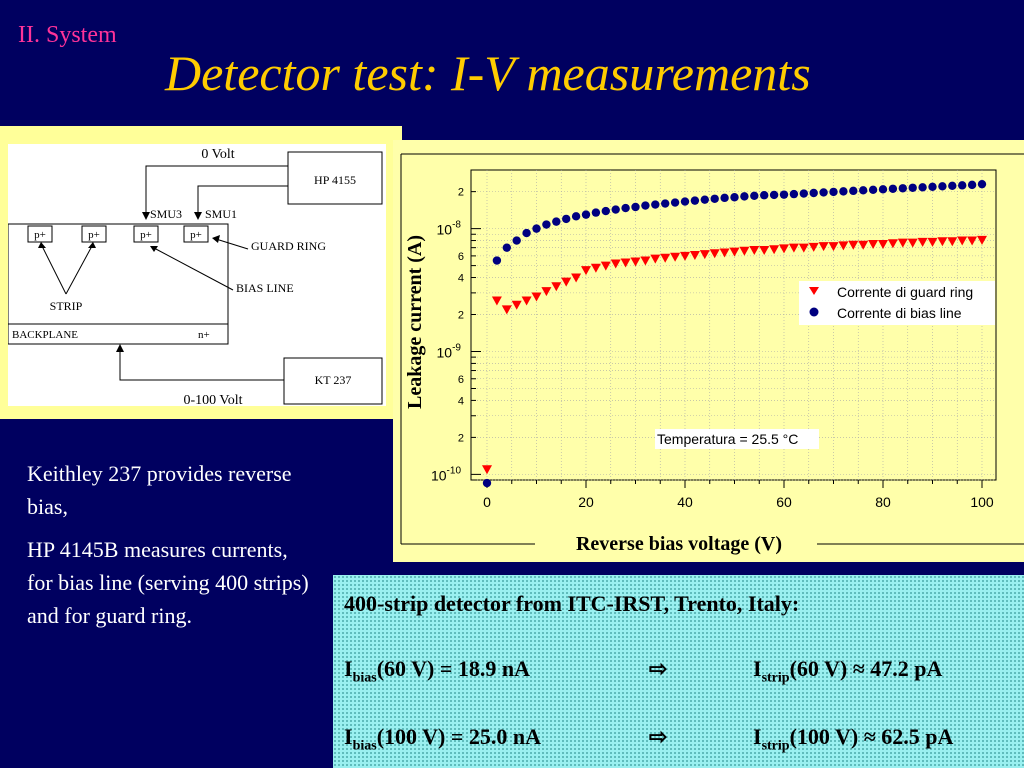 The height and width of the screenshot is (768, 1024). I want to click on description-paragraph-1: Keithley 237 provides reverse bias,, so click(159, 490).